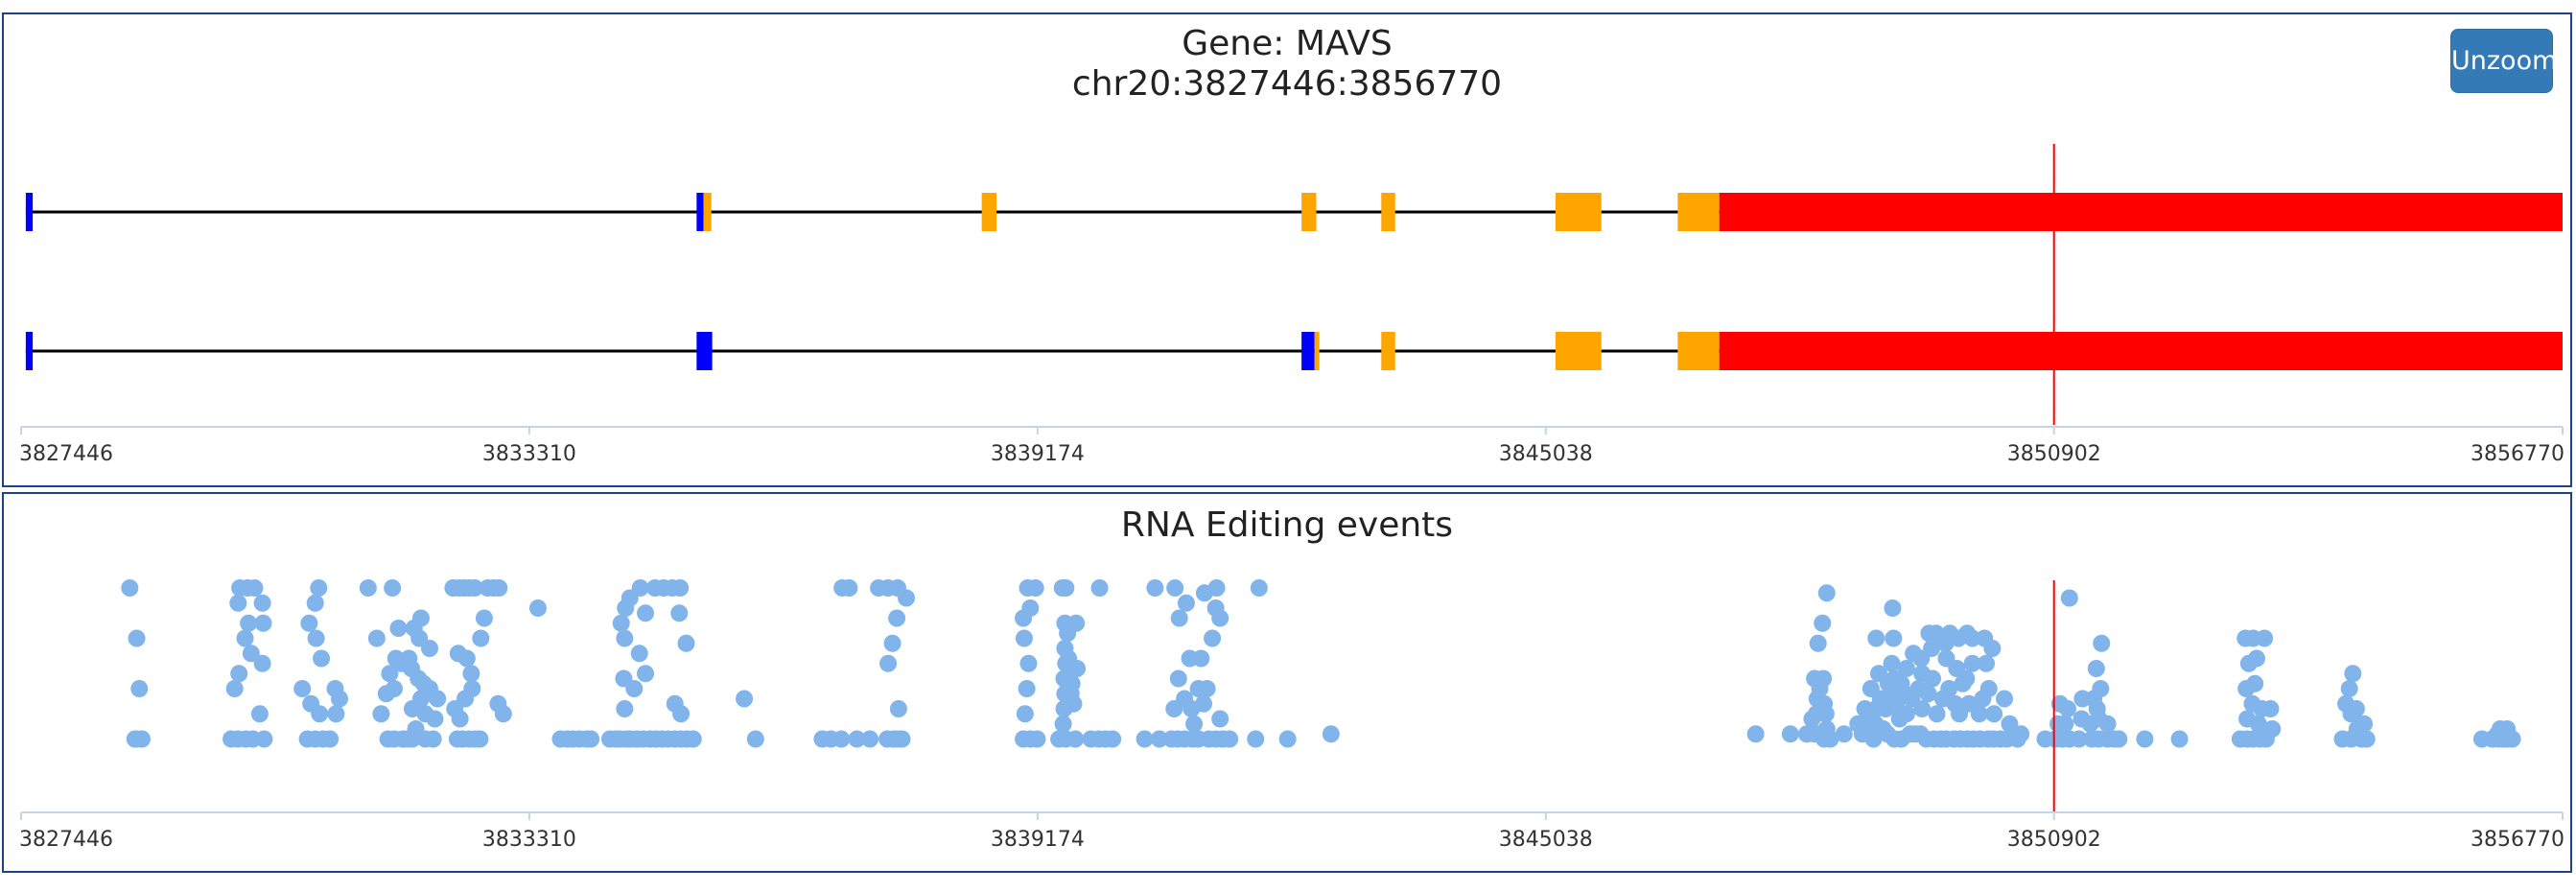 The image size is (2576, 892). What do you see at coordinates (66, 454) in the screenshot?
I see `x-tick-label: 3827446` at bounding box center [66, 454].